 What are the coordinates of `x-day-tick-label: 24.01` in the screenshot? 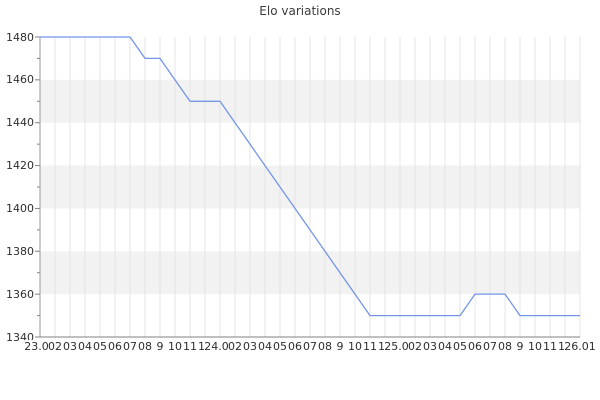 It's located at (220, 346).